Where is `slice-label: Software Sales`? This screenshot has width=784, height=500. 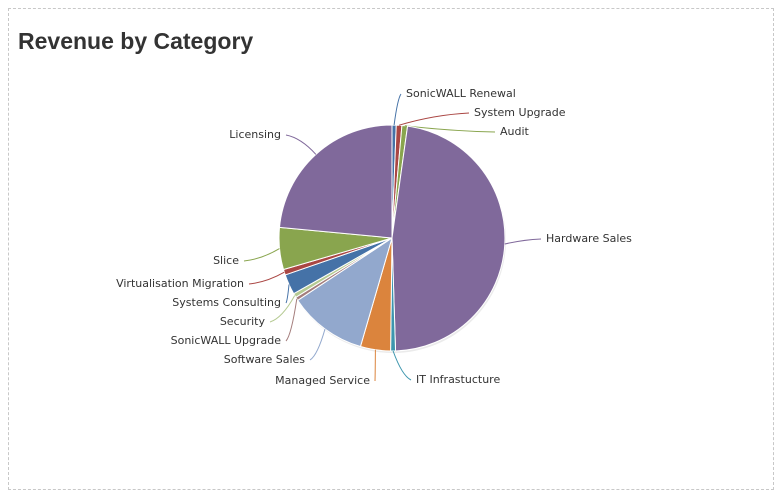 slice-label: Software Sales is located at coordinates (265, 359).